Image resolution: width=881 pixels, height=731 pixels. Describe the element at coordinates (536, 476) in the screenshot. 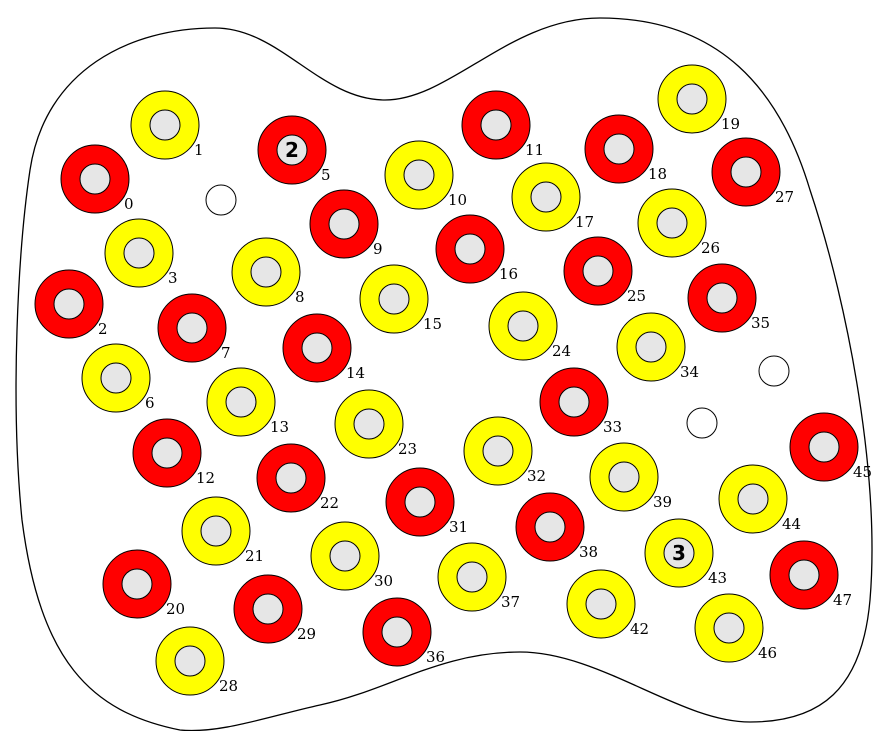

I see `piece-label: 32` at that location.